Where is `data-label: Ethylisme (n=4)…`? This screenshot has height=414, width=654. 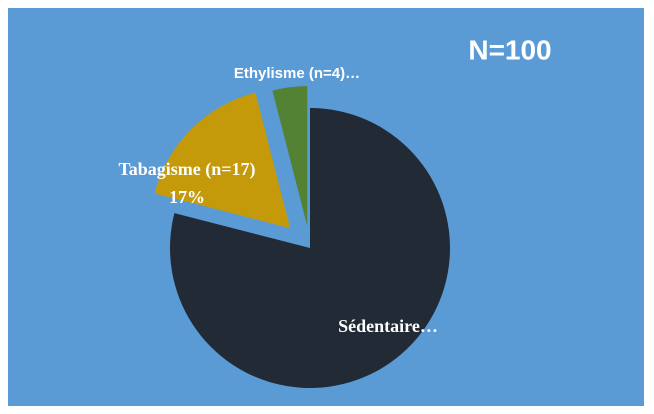 data-label: Ethylisme (n=4)… is located at coordinates (297, 73).